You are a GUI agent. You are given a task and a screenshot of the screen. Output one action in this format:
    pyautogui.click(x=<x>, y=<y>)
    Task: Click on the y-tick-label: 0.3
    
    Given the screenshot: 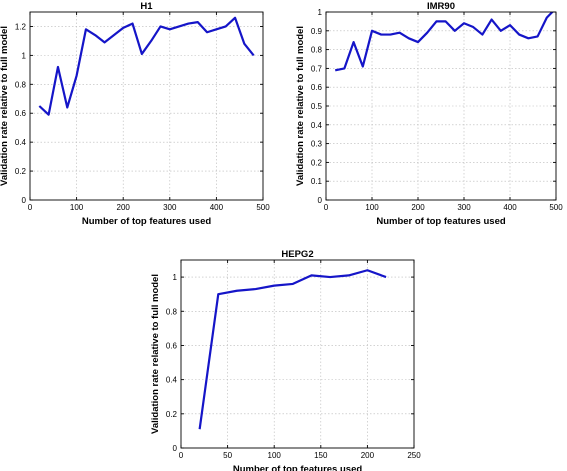 What is the action you would take?
    pyautogui.click(x=317, y=144)
    